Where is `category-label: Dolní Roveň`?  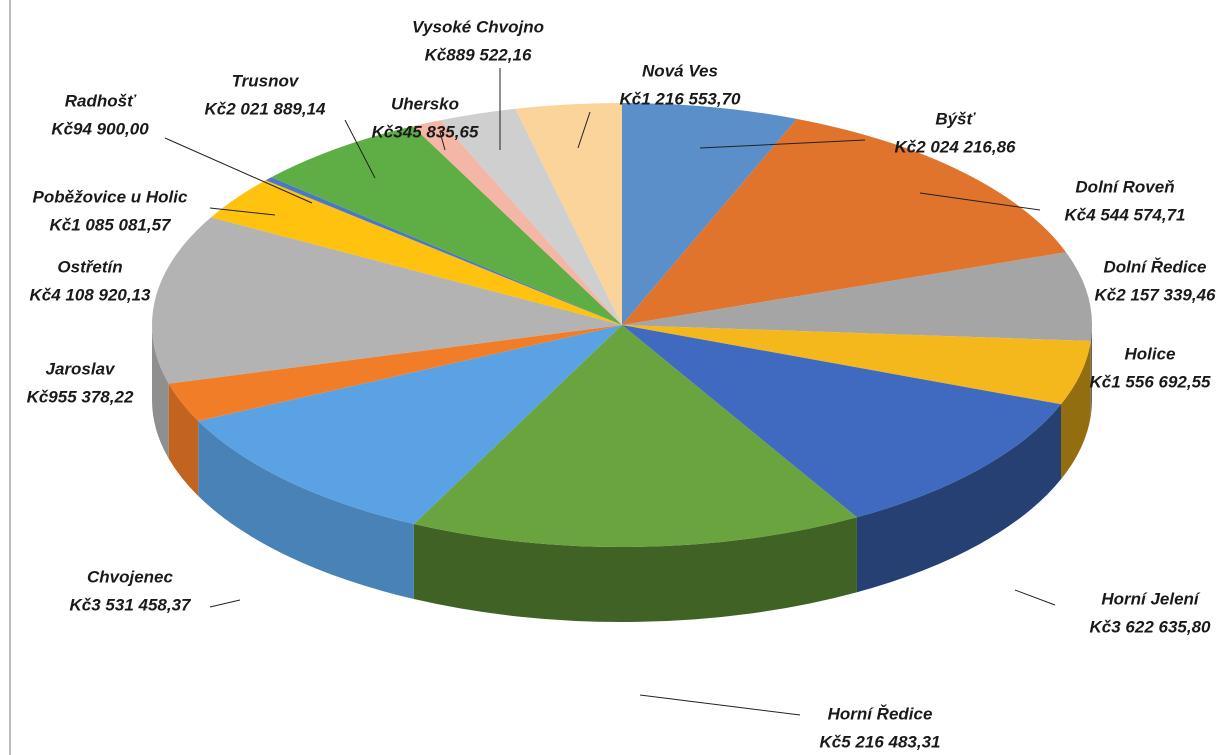 category-label: Dolní Roveň is located at coordinates (1124, 186).